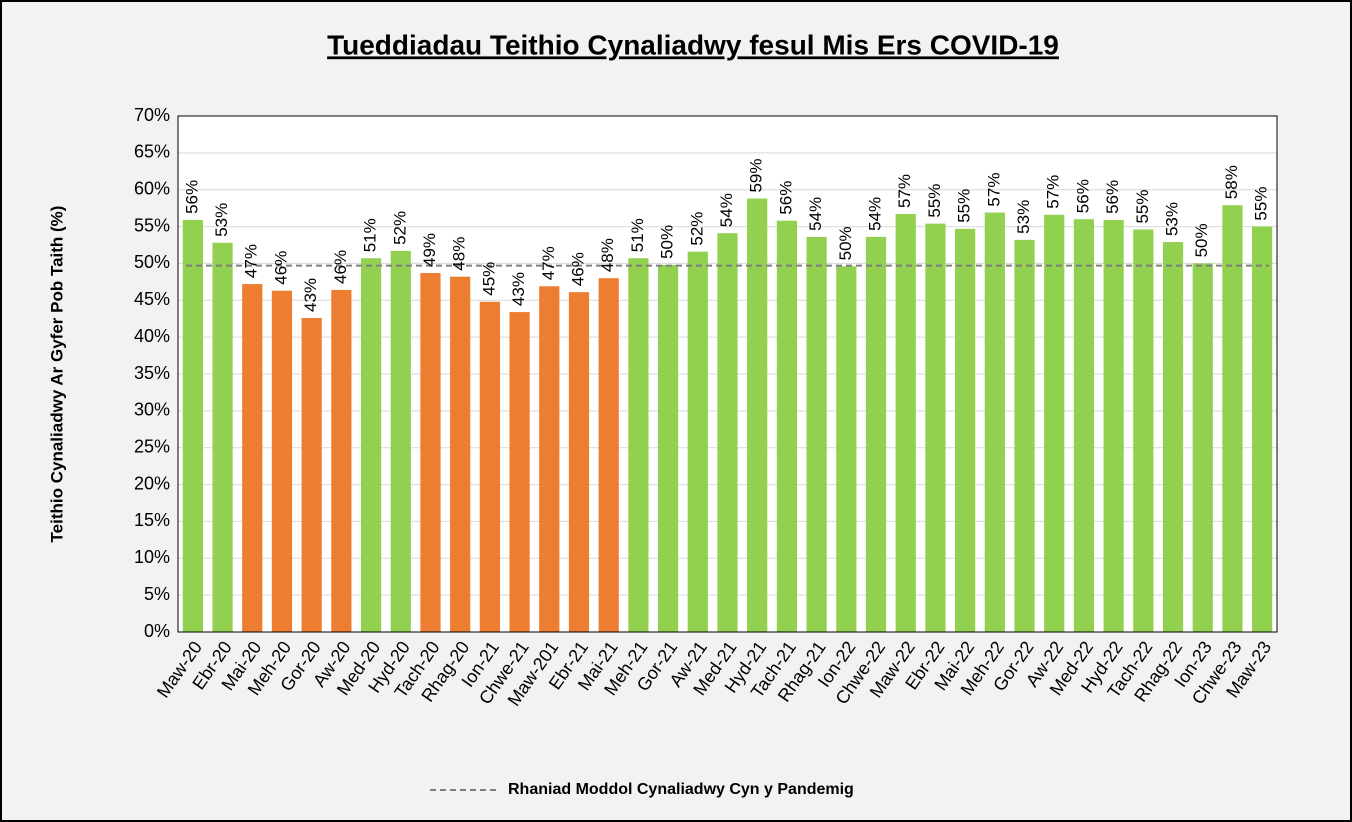 The height and width of the screenshot is (822, 1352). What do you see at coordinates (152, 225) in the screenshot?
I see `y-tick-label: 55%` at bounding box center [152, 225].